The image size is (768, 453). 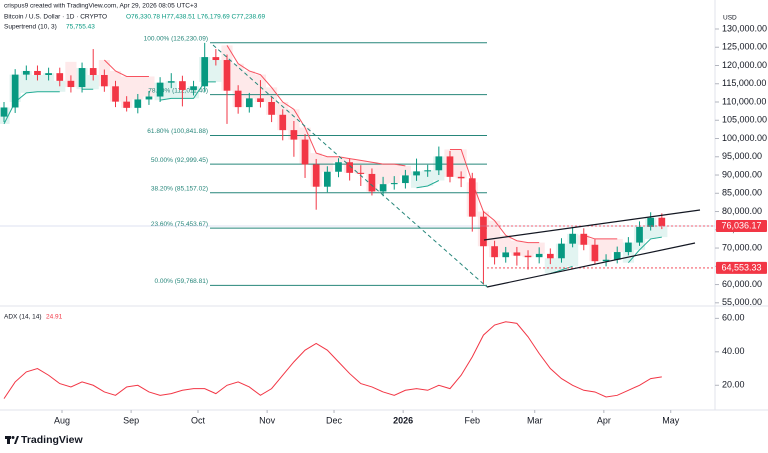 What do you see at coordinates (62, 420) in the screenshot?
I see `x-tick-label: Aug` at bounding box center [62, 420].